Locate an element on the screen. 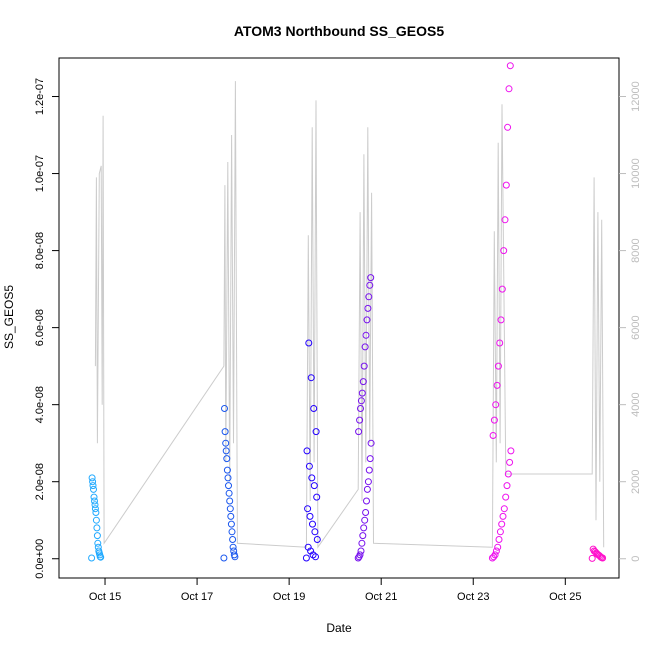 The height and width of the screenshot is (650, 650). y2-tick-label: 10000 is located at coordinates (636, 173).